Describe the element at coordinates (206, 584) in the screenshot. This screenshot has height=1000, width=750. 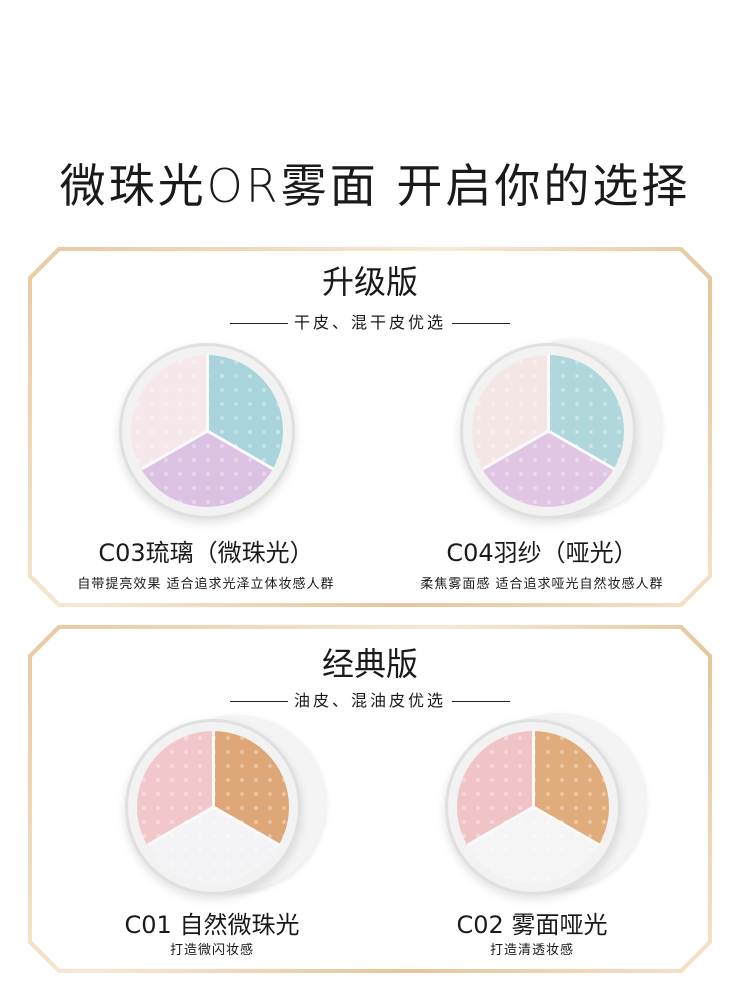
I see `product-desc: 自带提亮效果 适合追求光泽立体妆感人群` at that location.